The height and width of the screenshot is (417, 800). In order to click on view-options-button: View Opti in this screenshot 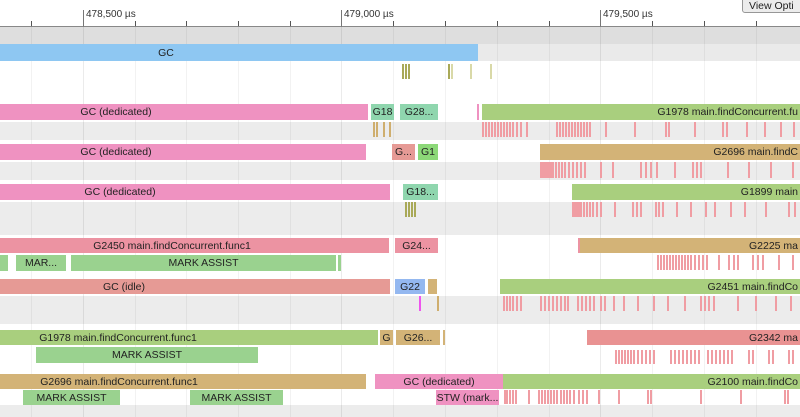, I will do `click(771, 6)`.